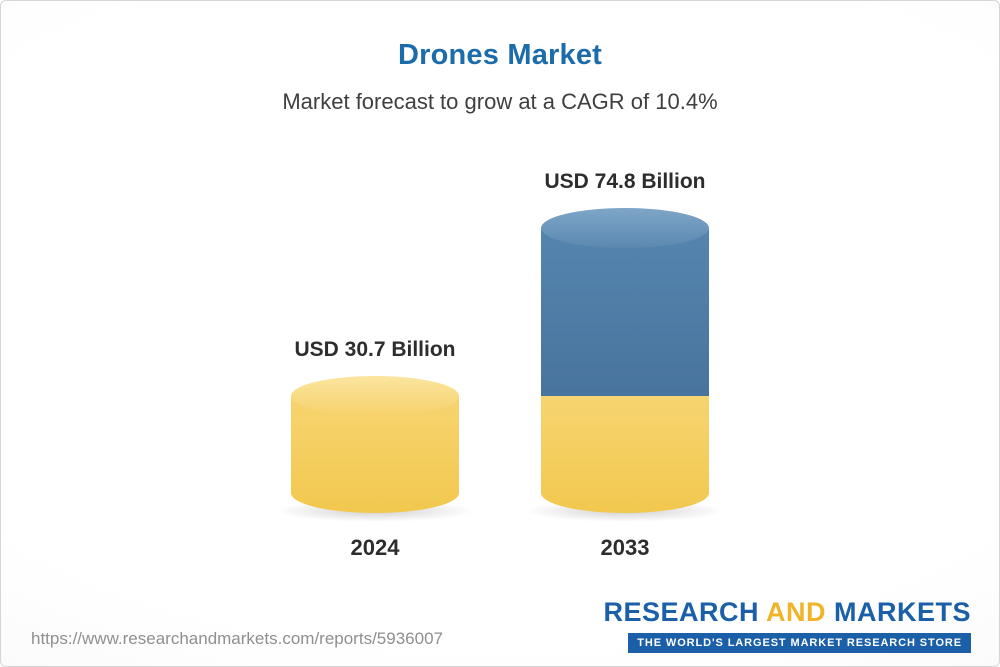 The height and width of the screenshot is (667, 1000). I want to click on cylinder-2033, so click(625, 365).